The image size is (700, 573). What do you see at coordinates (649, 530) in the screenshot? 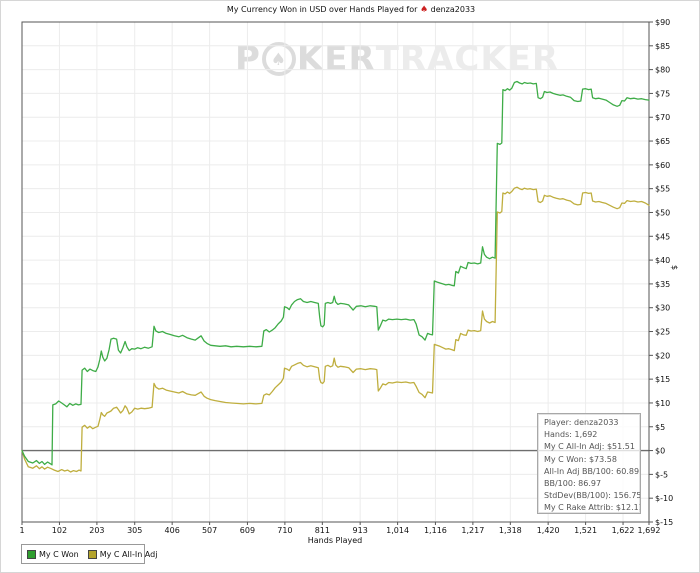
I see `x-tick-label: 1,692` at bounding box center [649, 530].